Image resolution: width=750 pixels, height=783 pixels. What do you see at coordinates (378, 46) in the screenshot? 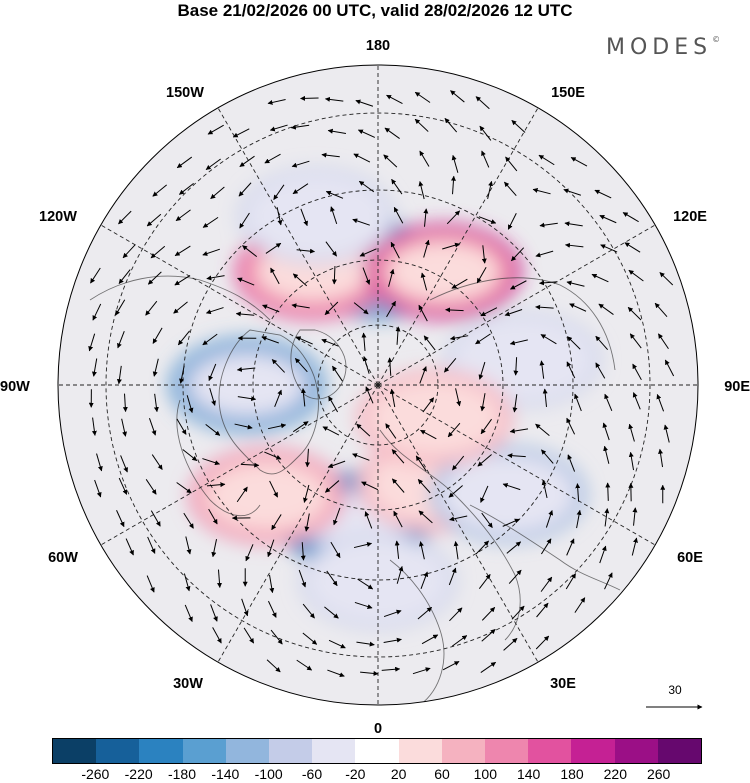
I see `lon-label-180: 180` at bounding box center [378, 46].